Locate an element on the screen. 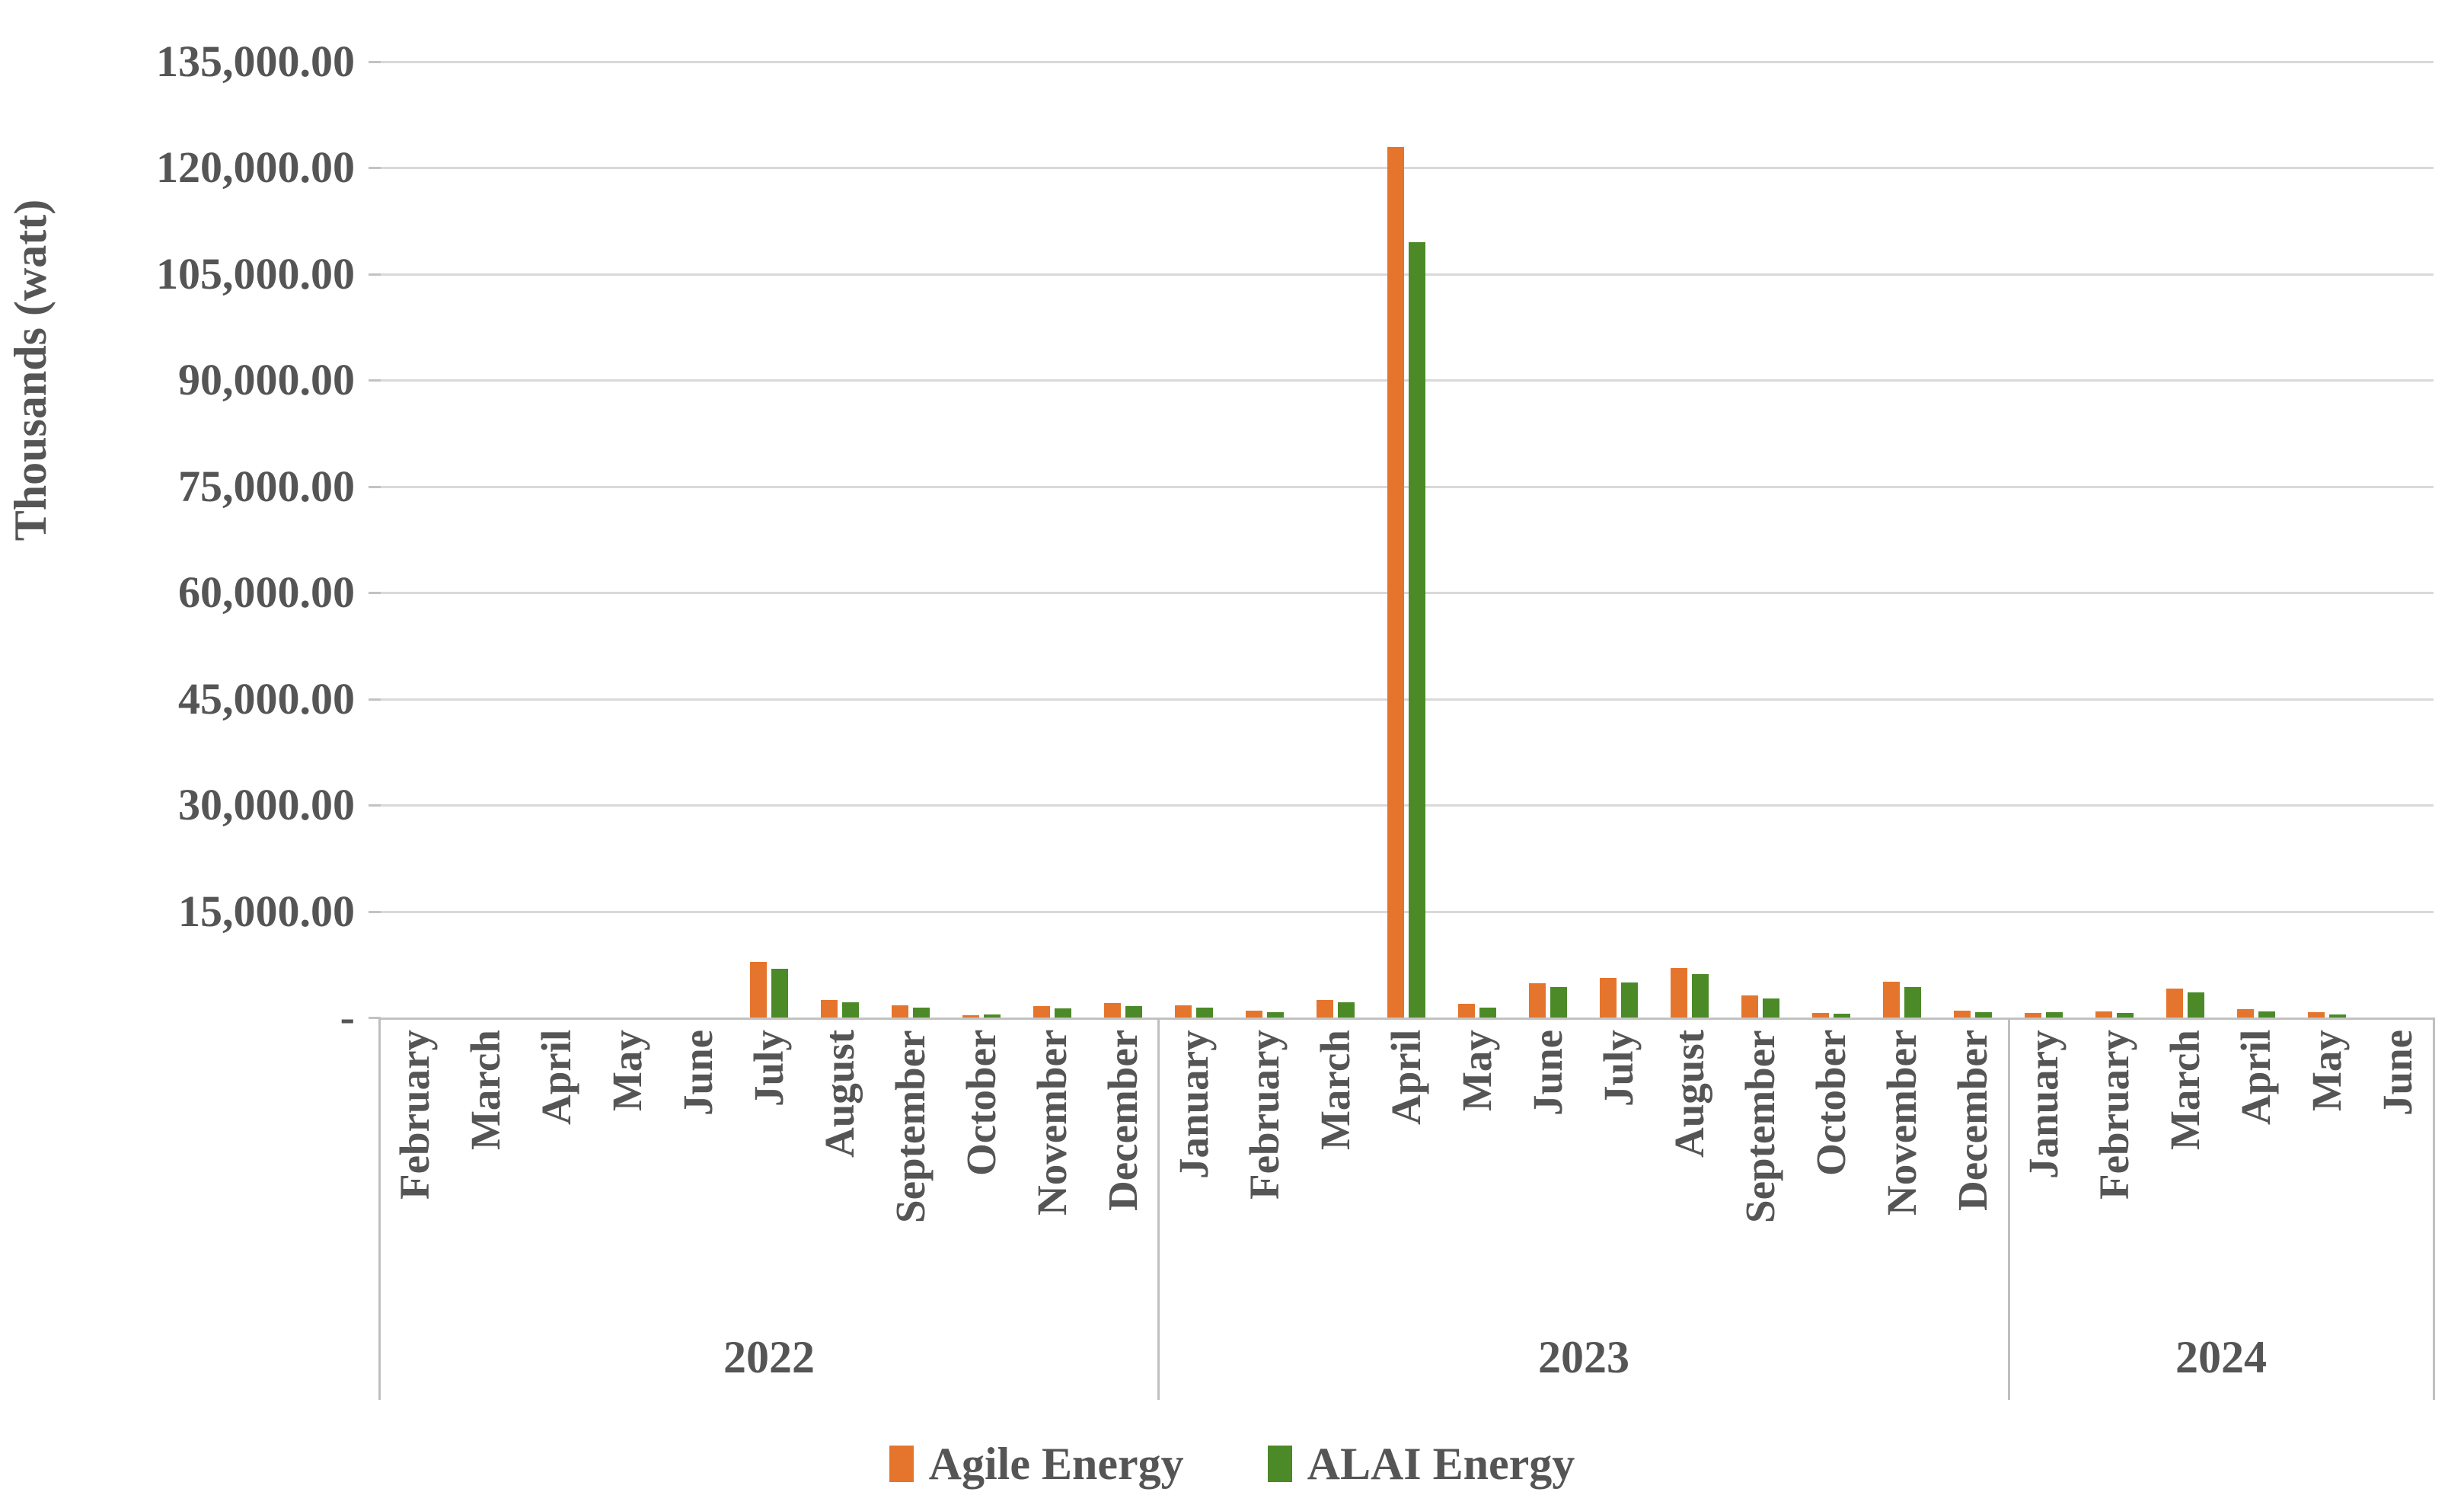 The height and width of the screenshot is (1508, 2464). y-tick-label: 135,000.00 is located at coordinates (255, 61).